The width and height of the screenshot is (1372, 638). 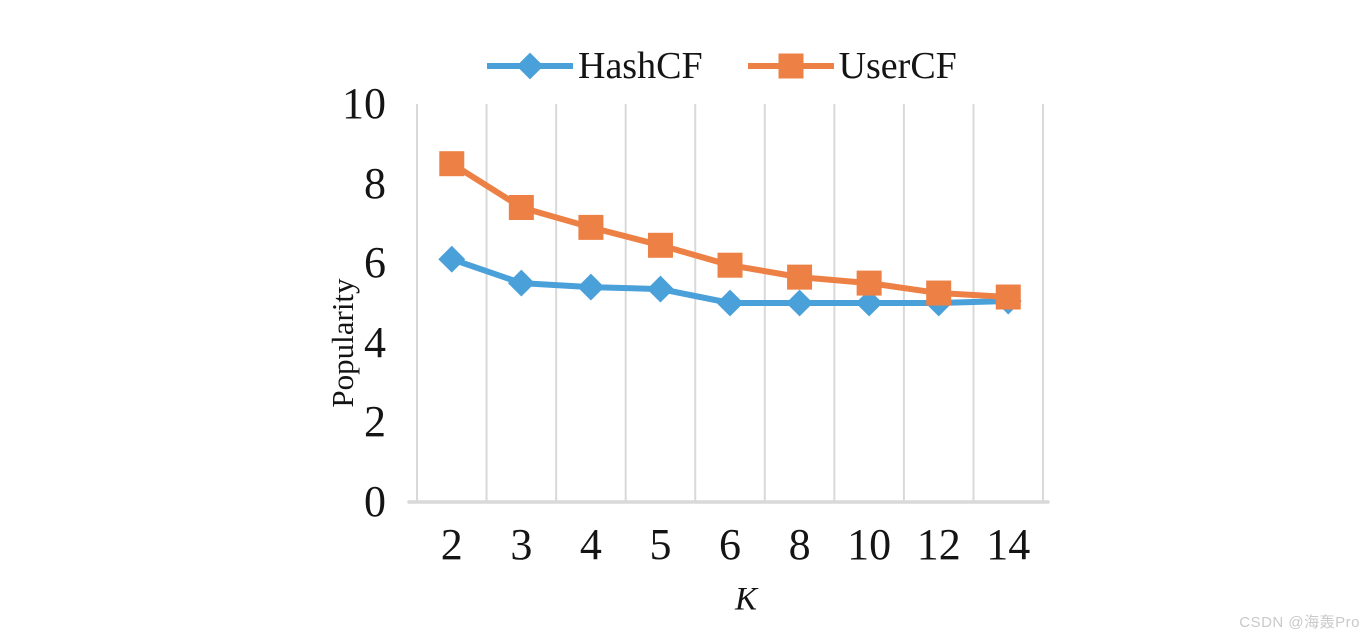 I want to click on watermark: CSDN @海轰Pro, so click(x=1299, y=622).